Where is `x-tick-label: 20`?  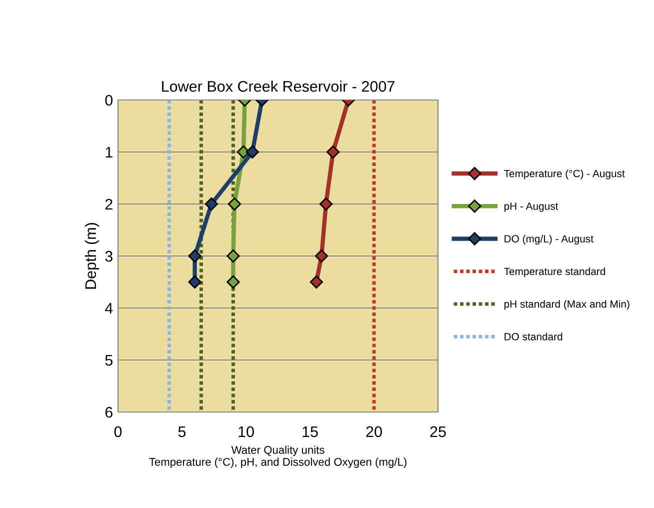
x-tick-label: 20 is located at coordinates (374, 432).